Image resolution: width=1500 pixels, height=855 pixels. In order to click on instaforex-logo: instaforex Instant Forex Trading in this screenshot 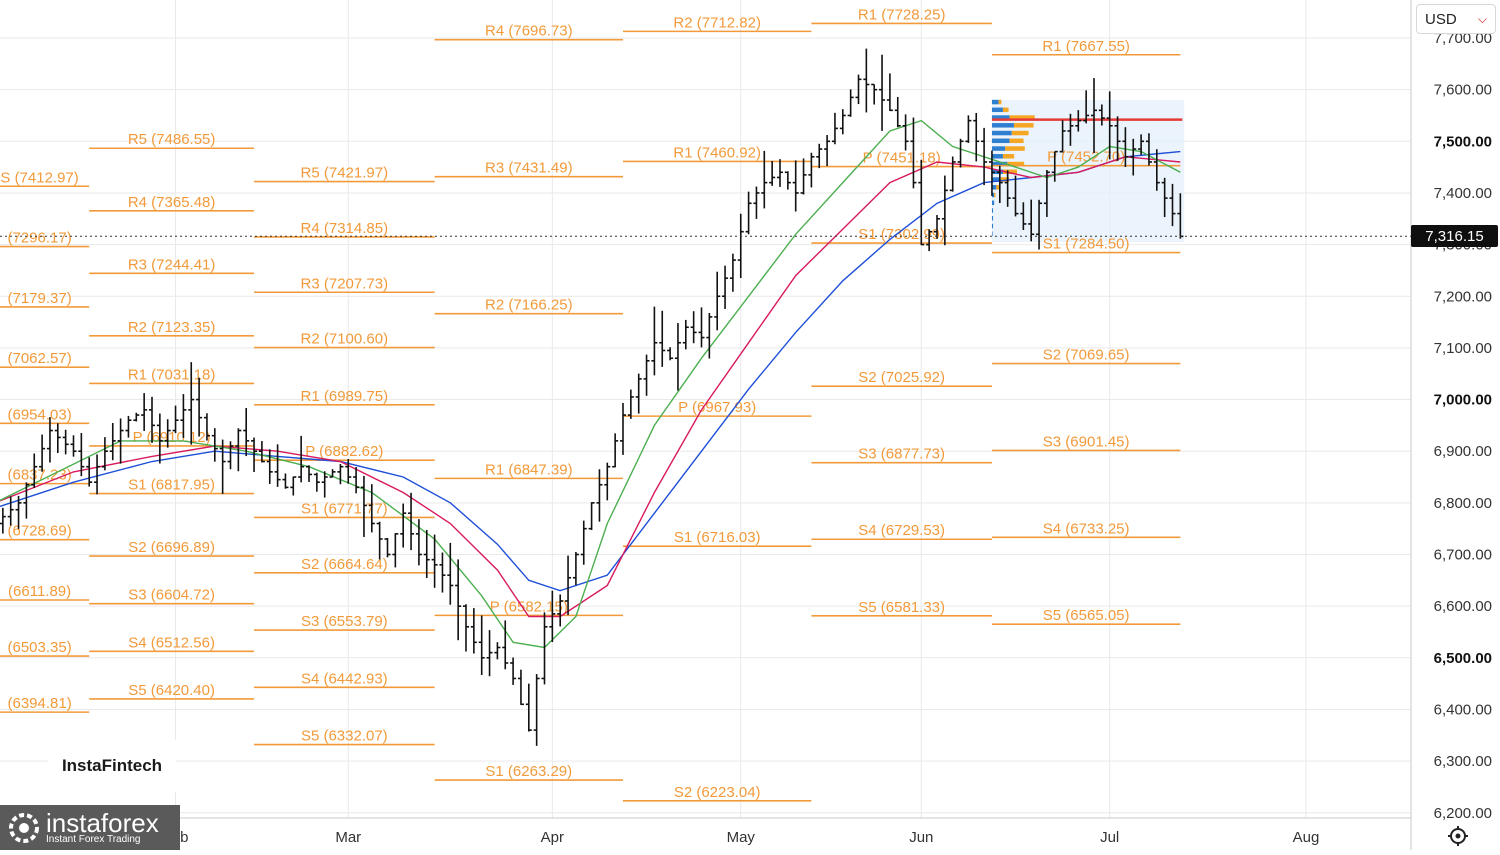, I will do `click(90, 827)`.